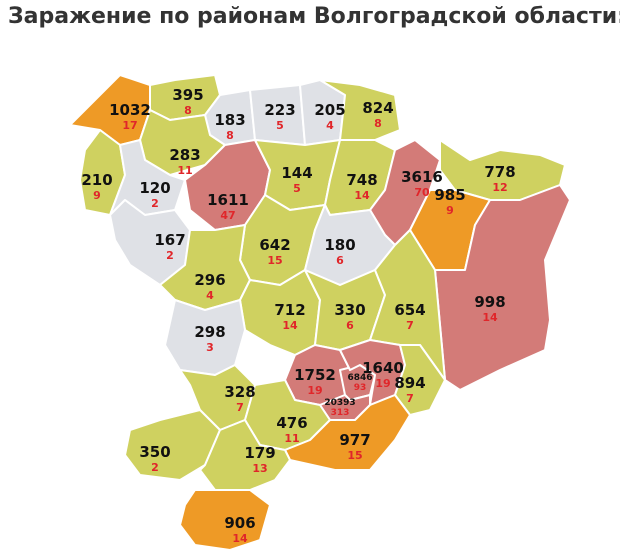 The height and width of the screenshot is (560, 620). I want to click on region-cases: 476, so click(291, 423).